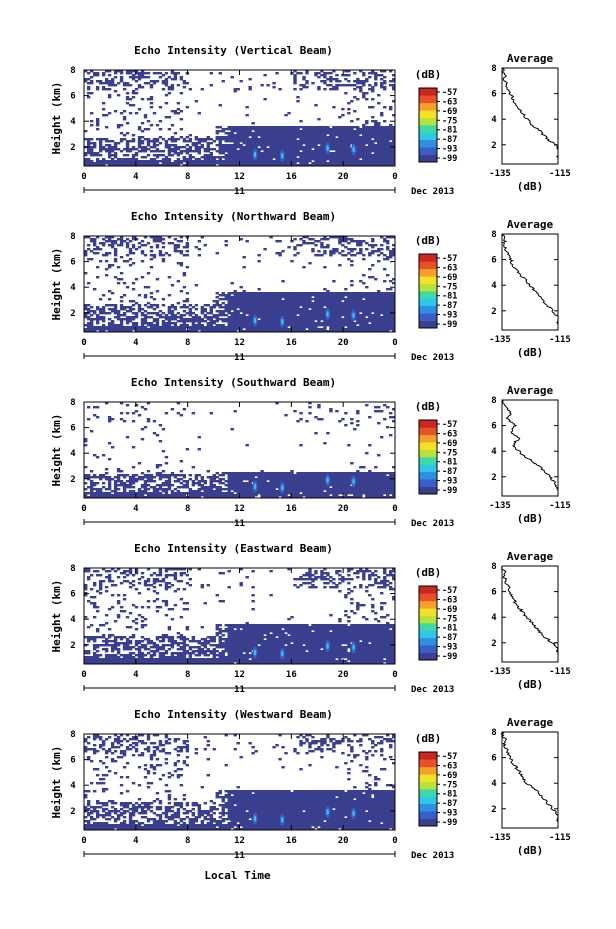 Image resolution: width=616 pixels, height=929 pixels. I want to click on avg-y-tick-label: 2, so click(493, 146).